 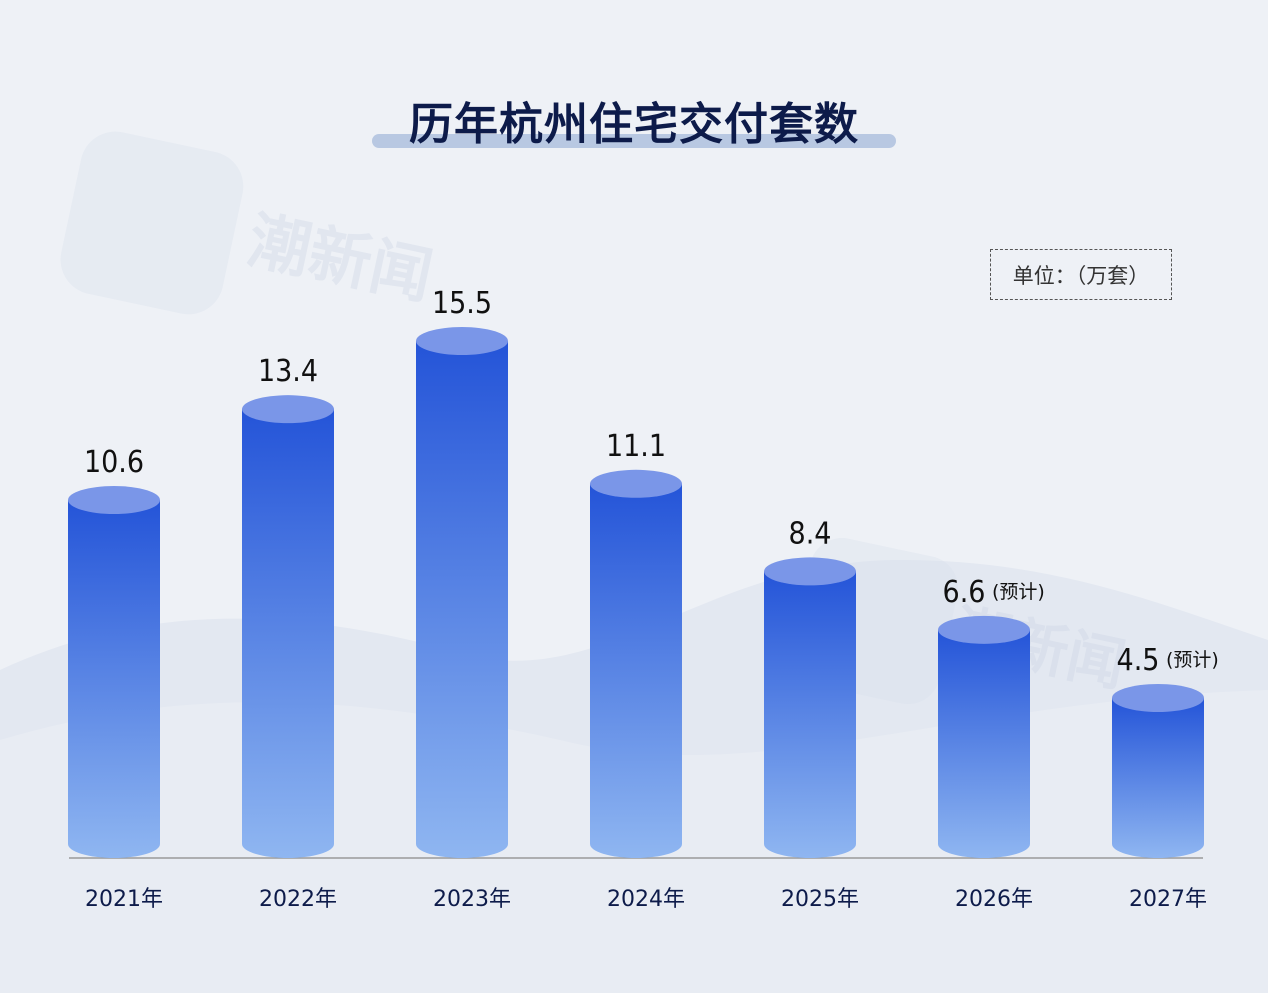 I want to click on x-tick-label: 2021年, so click(x=124, y=899).